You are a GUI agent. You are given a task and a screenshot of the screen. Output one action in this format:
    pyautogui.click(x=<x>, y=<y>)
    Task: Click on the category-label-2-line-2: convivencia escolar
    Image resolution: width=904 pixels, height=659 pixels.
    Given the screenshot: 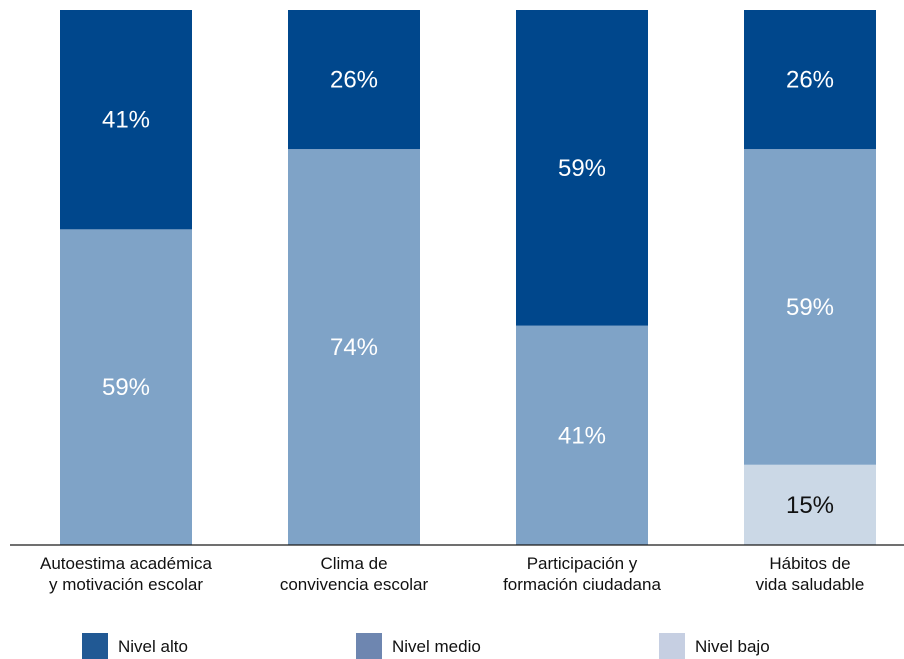 What is the action you would take?
    pyautogui.click(x=354, y=584)
    